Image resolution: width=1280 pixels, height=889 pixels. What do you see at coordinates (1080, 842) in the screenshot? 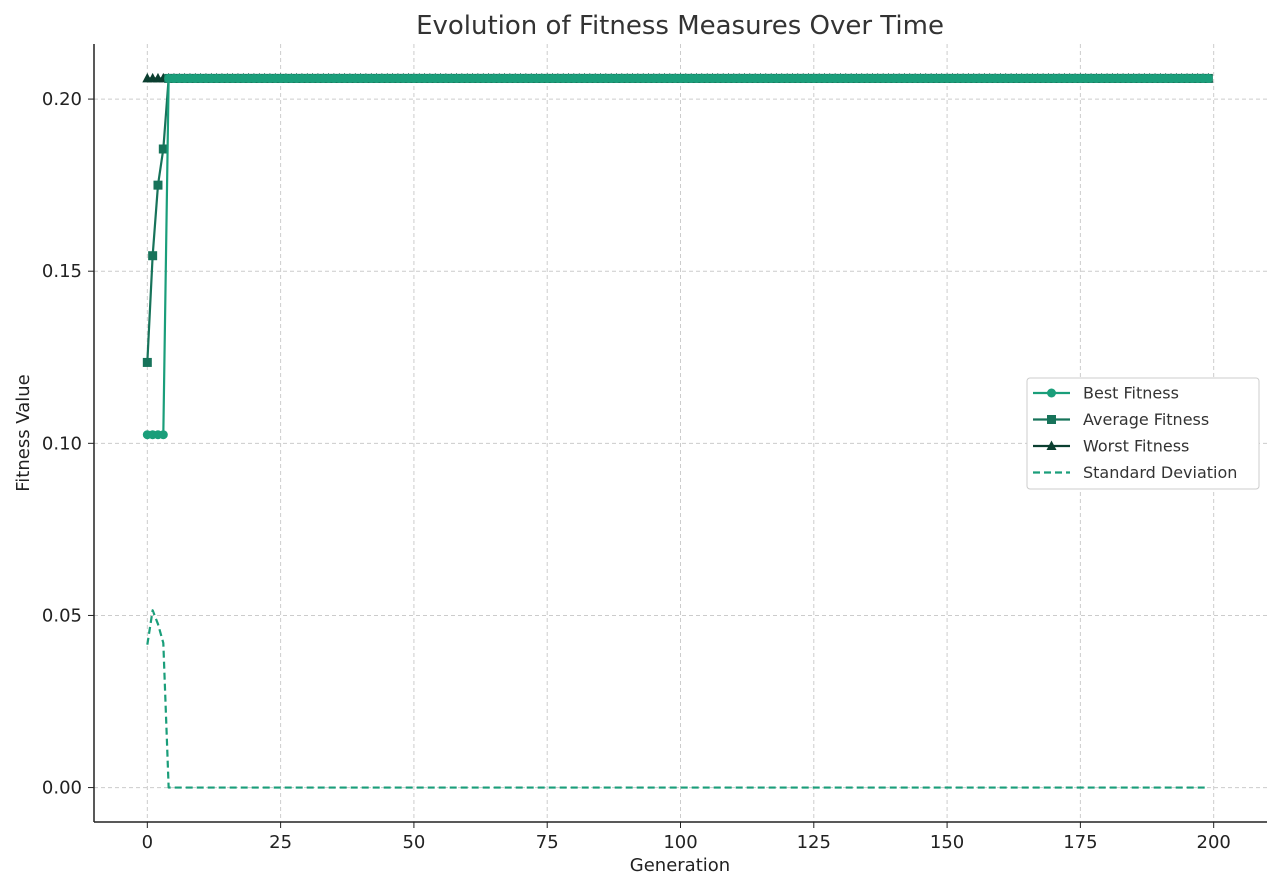
I see `x-tick-label: 175` at bounding box center [1080, 842].